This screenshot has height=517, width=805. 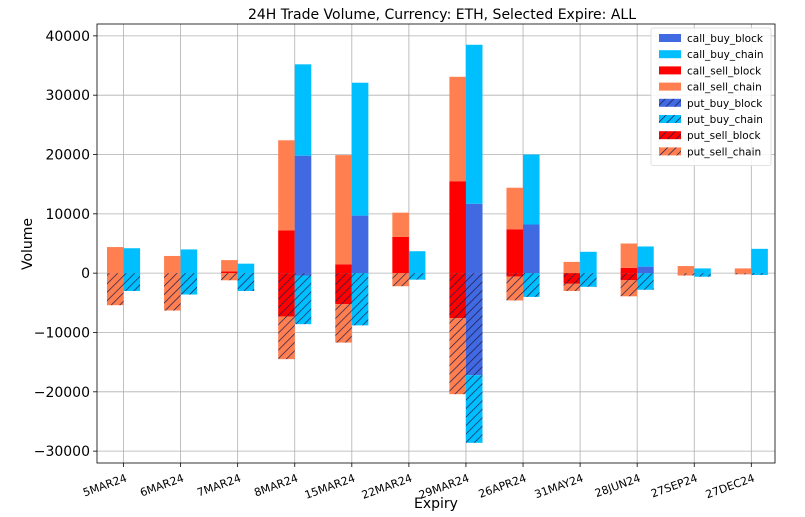 What do you see at coordinates (67, 156) in the screenshot?
I see `y-tick-label: 20000` at bounding box center [67, 156].